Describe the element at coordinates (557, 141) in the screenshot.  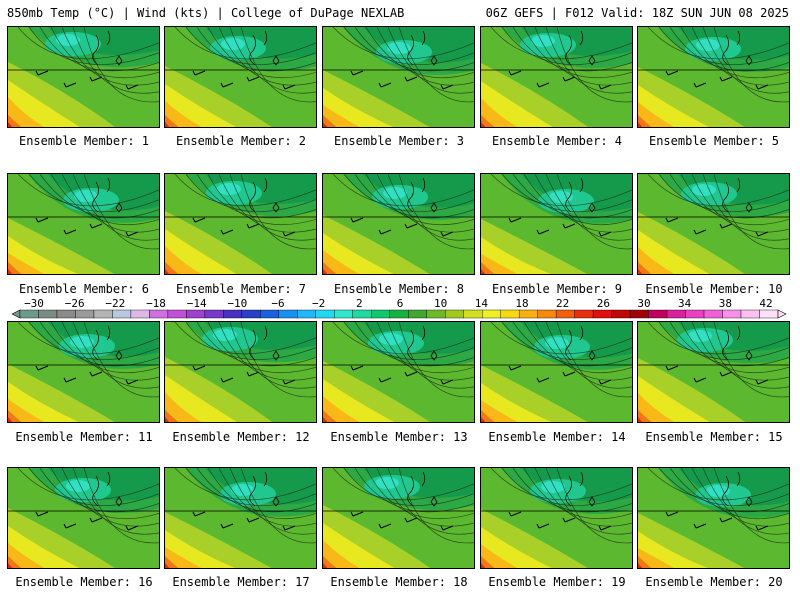
I see `ensemble-member-caption: Ensemble Member: 4` at that location.